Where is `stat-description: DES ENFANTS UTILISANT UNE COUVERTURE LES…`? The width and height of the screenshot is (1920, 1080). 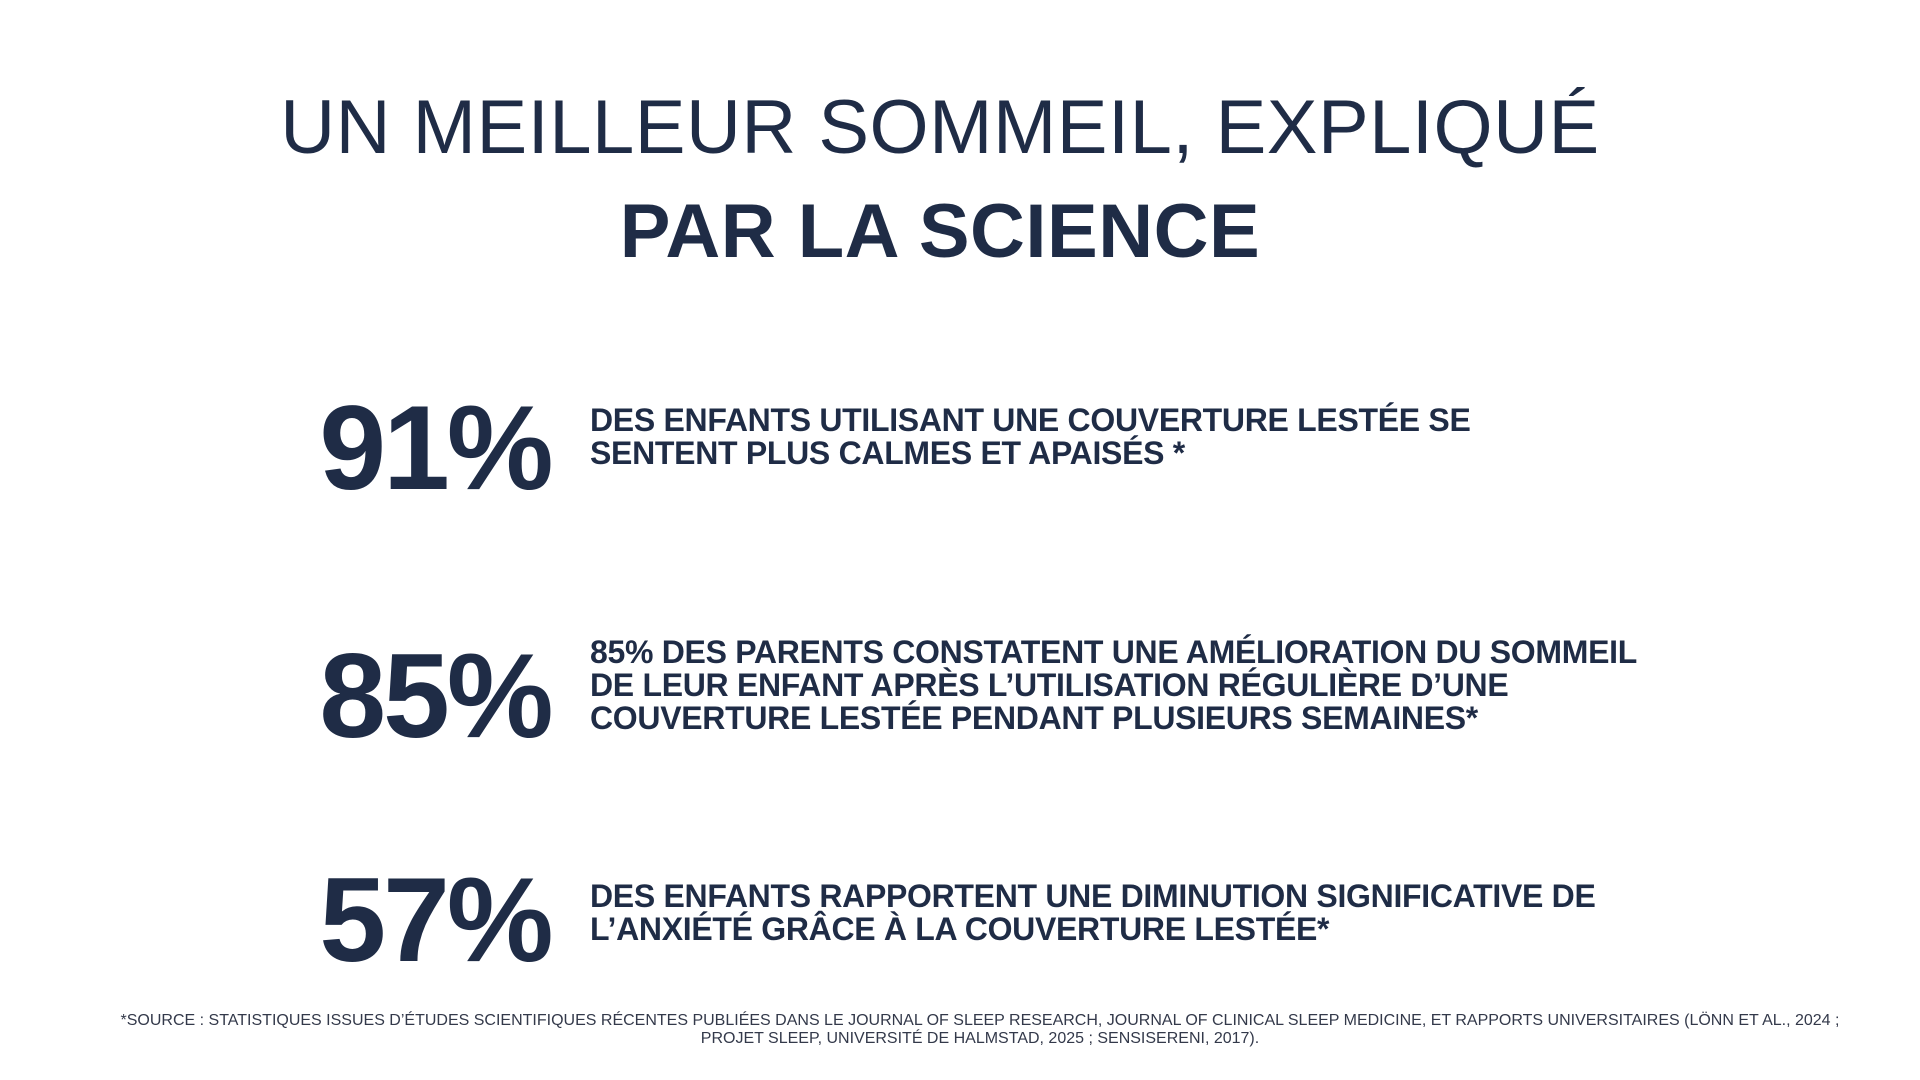 stat-description: DES ENFANTS UTILISANT UNE COUVERTURE LES… is located at coordinates (1150, 437).